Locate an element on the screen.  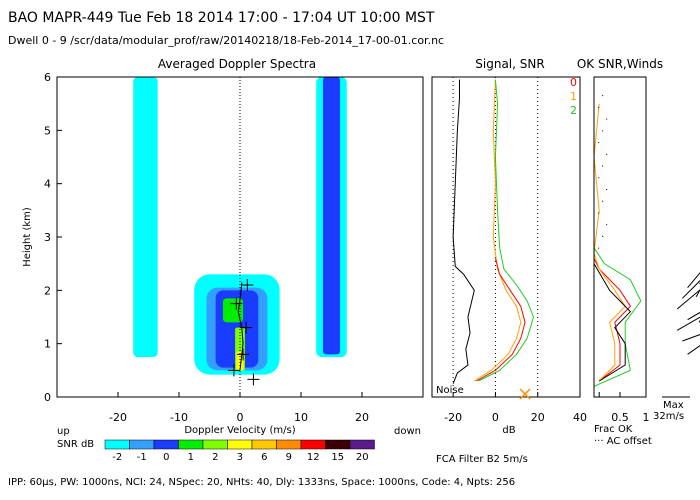
doppler-ytick-label-6: 6 is located at coordinates (47, 77).